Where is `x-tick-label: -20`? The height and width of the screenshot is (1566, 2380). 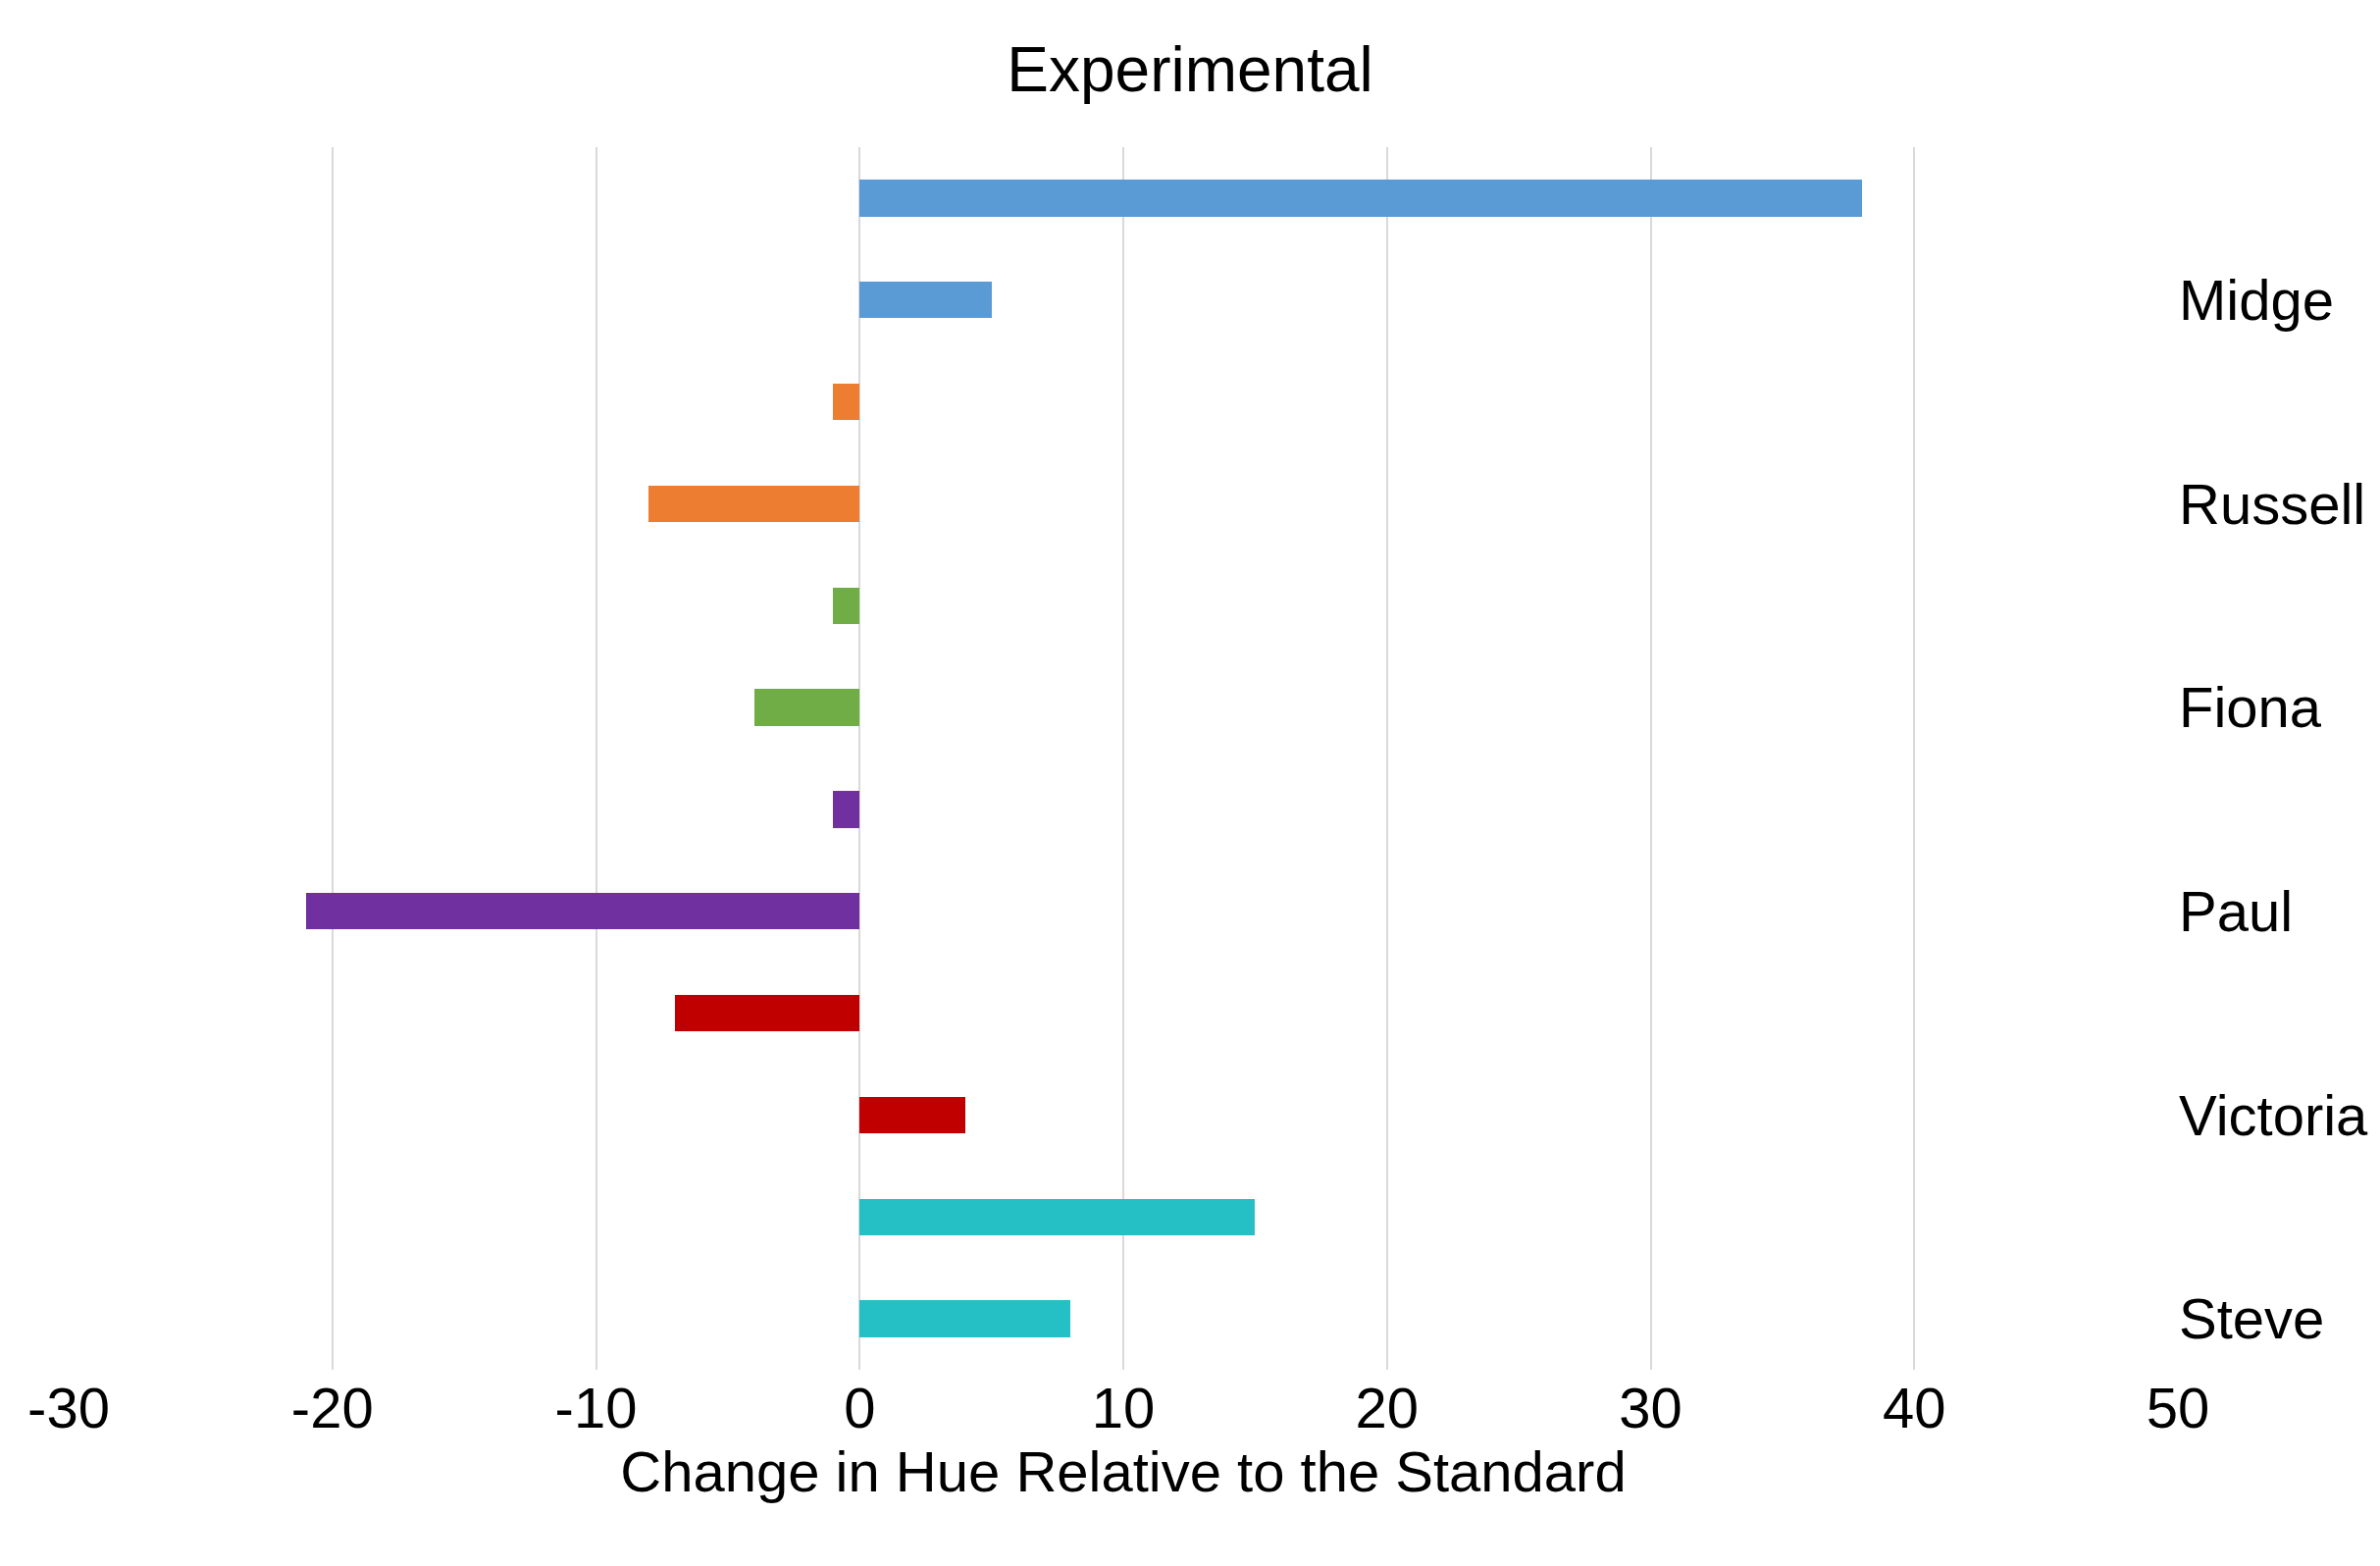 x-tick-label: -20 is located at coordinates (332, 1407).